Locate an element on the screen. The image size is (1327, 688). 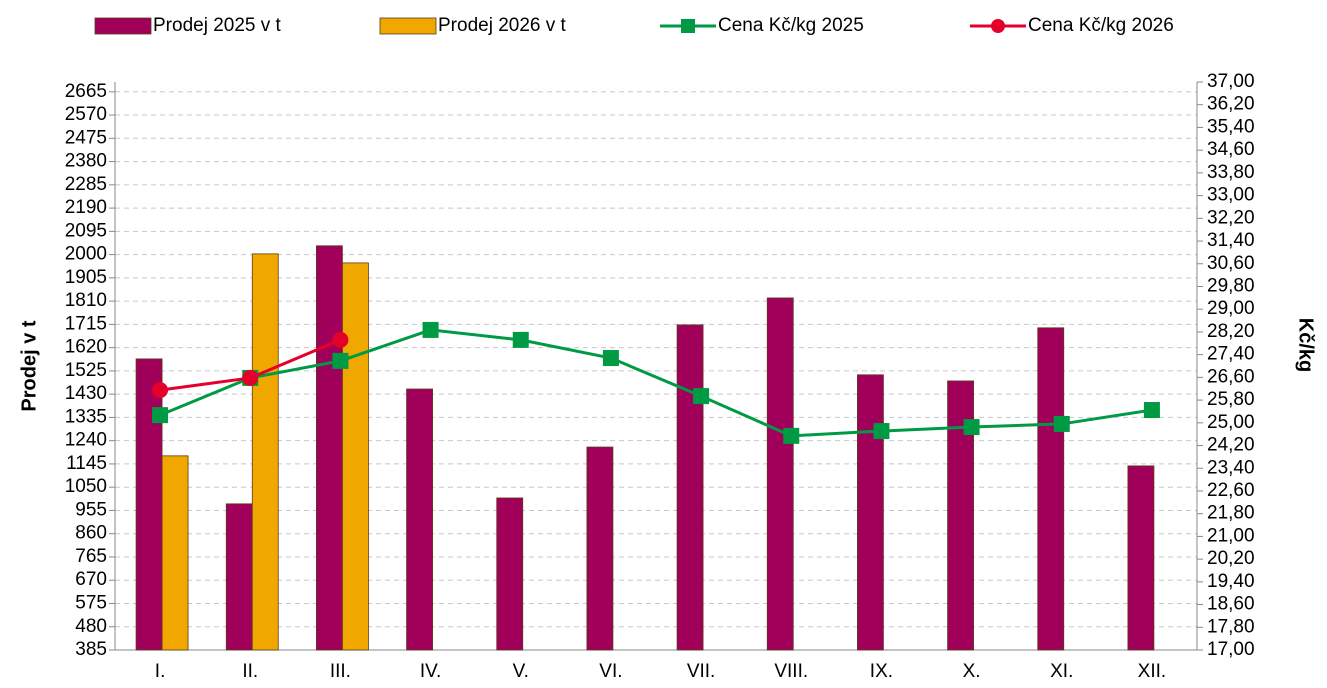
y2-tick-label: 26,60 is located at coordinates (1231, 376).